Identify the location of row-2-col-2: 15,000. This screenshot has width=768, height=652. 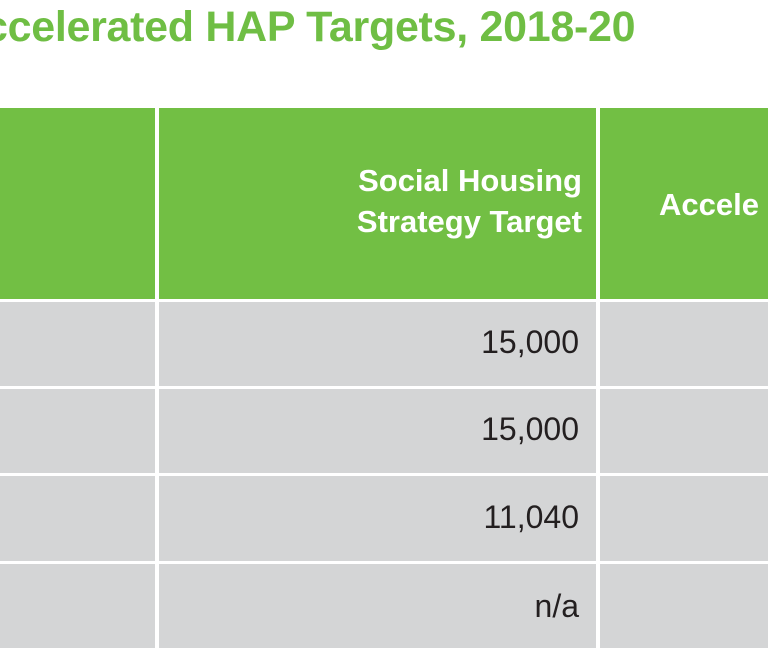
(377, 431).